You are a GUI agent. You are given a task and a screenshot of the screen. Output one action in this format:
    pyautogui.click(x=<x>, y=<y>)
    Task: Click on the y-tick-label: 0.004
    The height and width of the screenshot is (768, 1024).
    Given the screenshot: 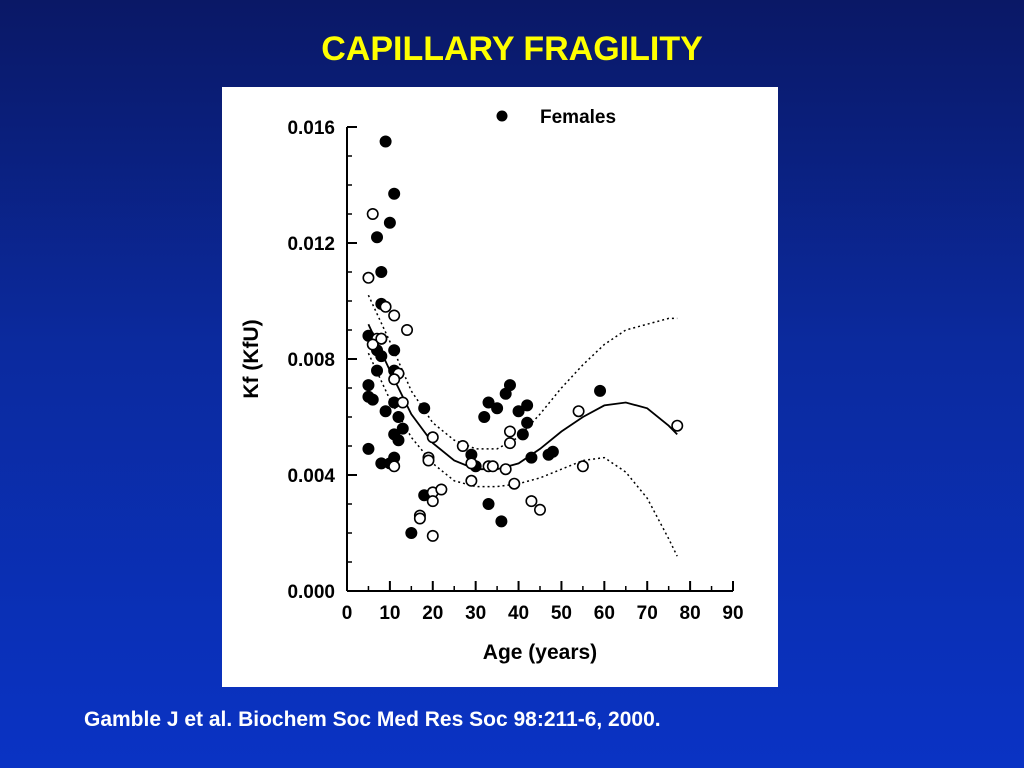 What is the action you would take?
    pyautogui.click(x=311, y=476)
    